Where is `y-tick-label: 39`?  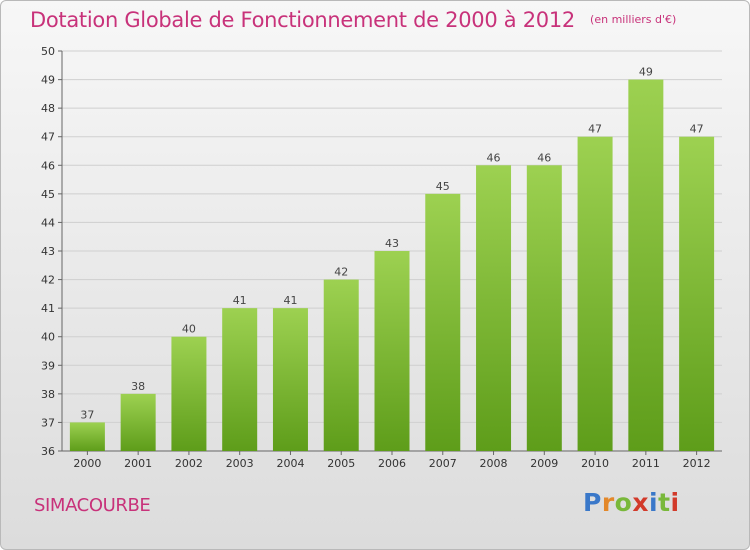
y-tick-label: 39 is located at coordinates (48, 365).